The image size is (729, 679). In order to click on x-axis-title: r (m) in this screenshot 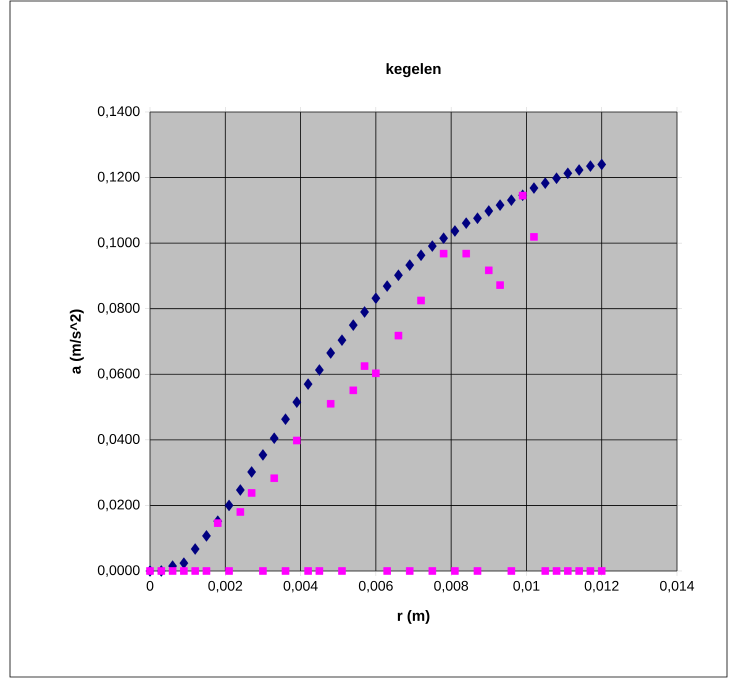, I will do `click(414, 617)`.